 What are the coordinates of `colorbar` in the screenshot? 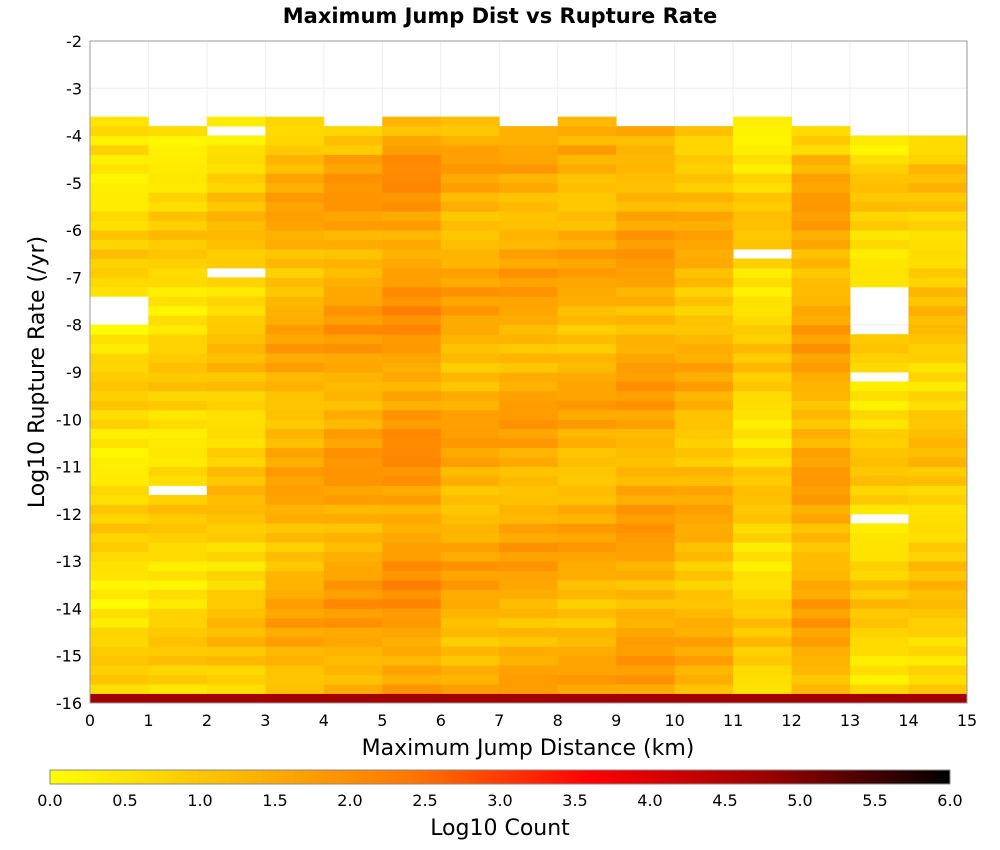 It's located at (500, 777).